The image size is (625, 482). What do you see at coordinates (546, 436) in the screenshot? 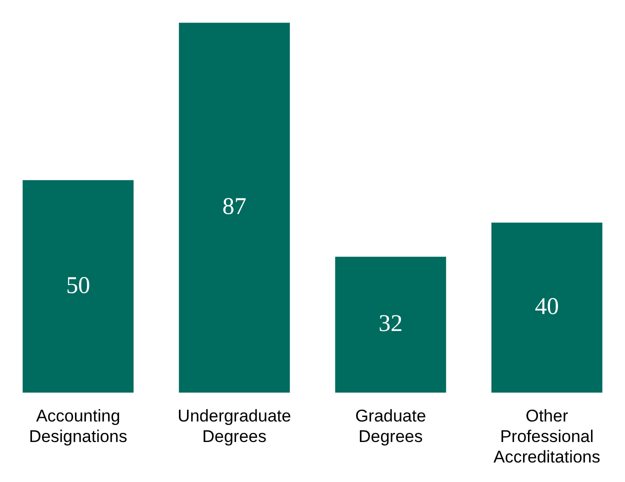
I see `x-tick-label: Other Professional Accreditations` at bounding box center [546, 436].